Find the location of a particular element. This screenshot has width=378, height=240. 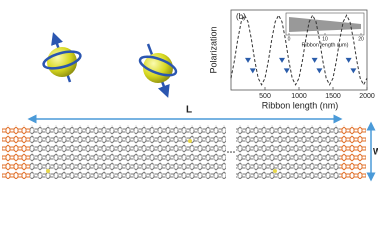

inset-x-tick-label: 0 is located at coordinates (289, 39).